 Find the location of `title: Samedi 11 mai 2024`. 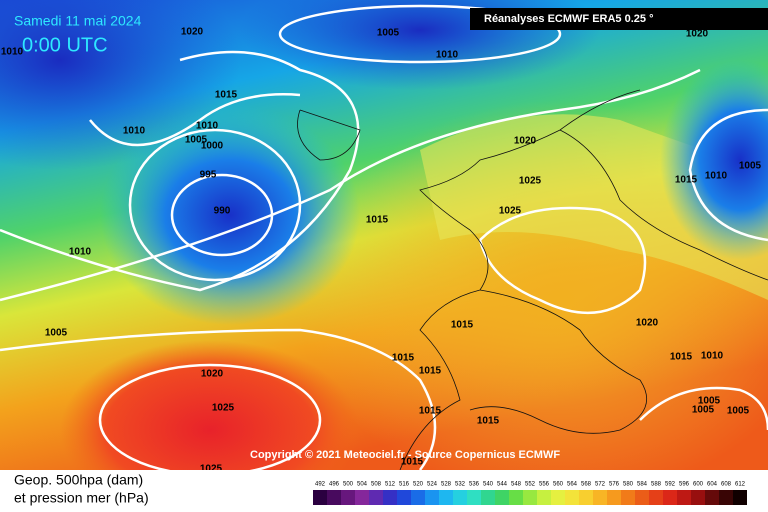

title: Samedi 11 mai 2024 is located at coordinates (78, 21).